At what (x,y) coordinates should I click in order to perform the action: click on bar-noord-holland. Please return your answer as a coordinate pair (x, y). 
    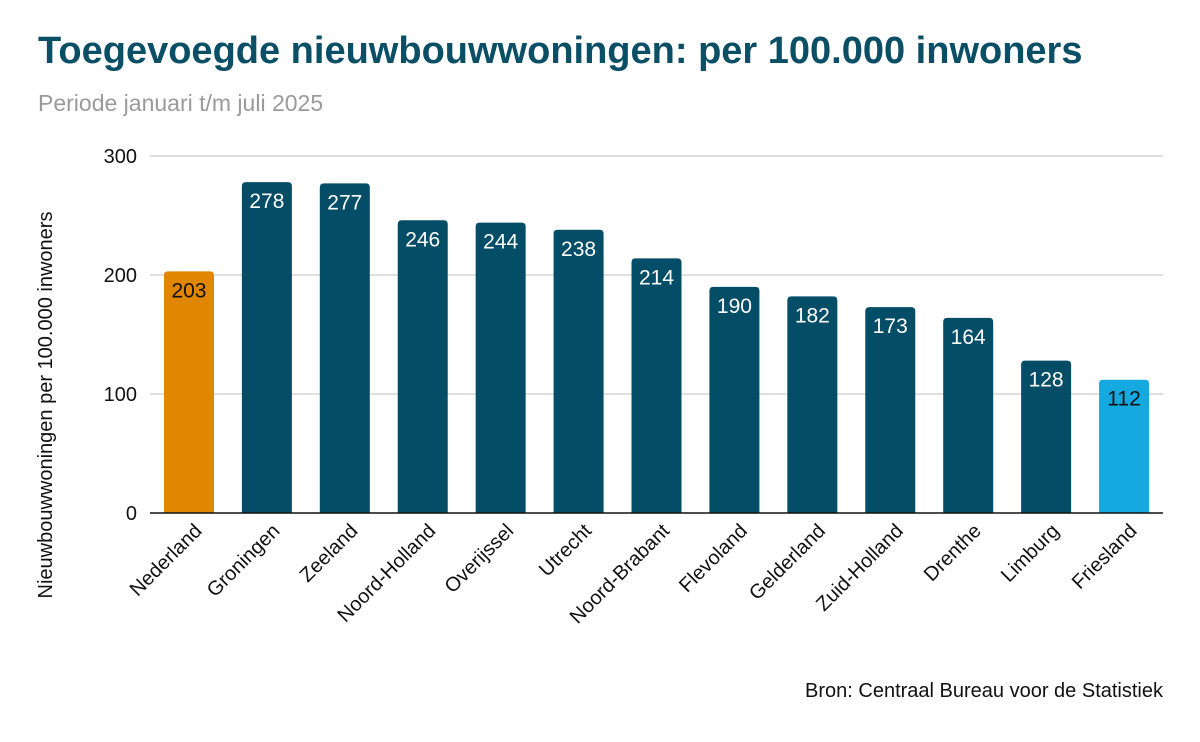
    Looking at the image, I should click on (422, 366).